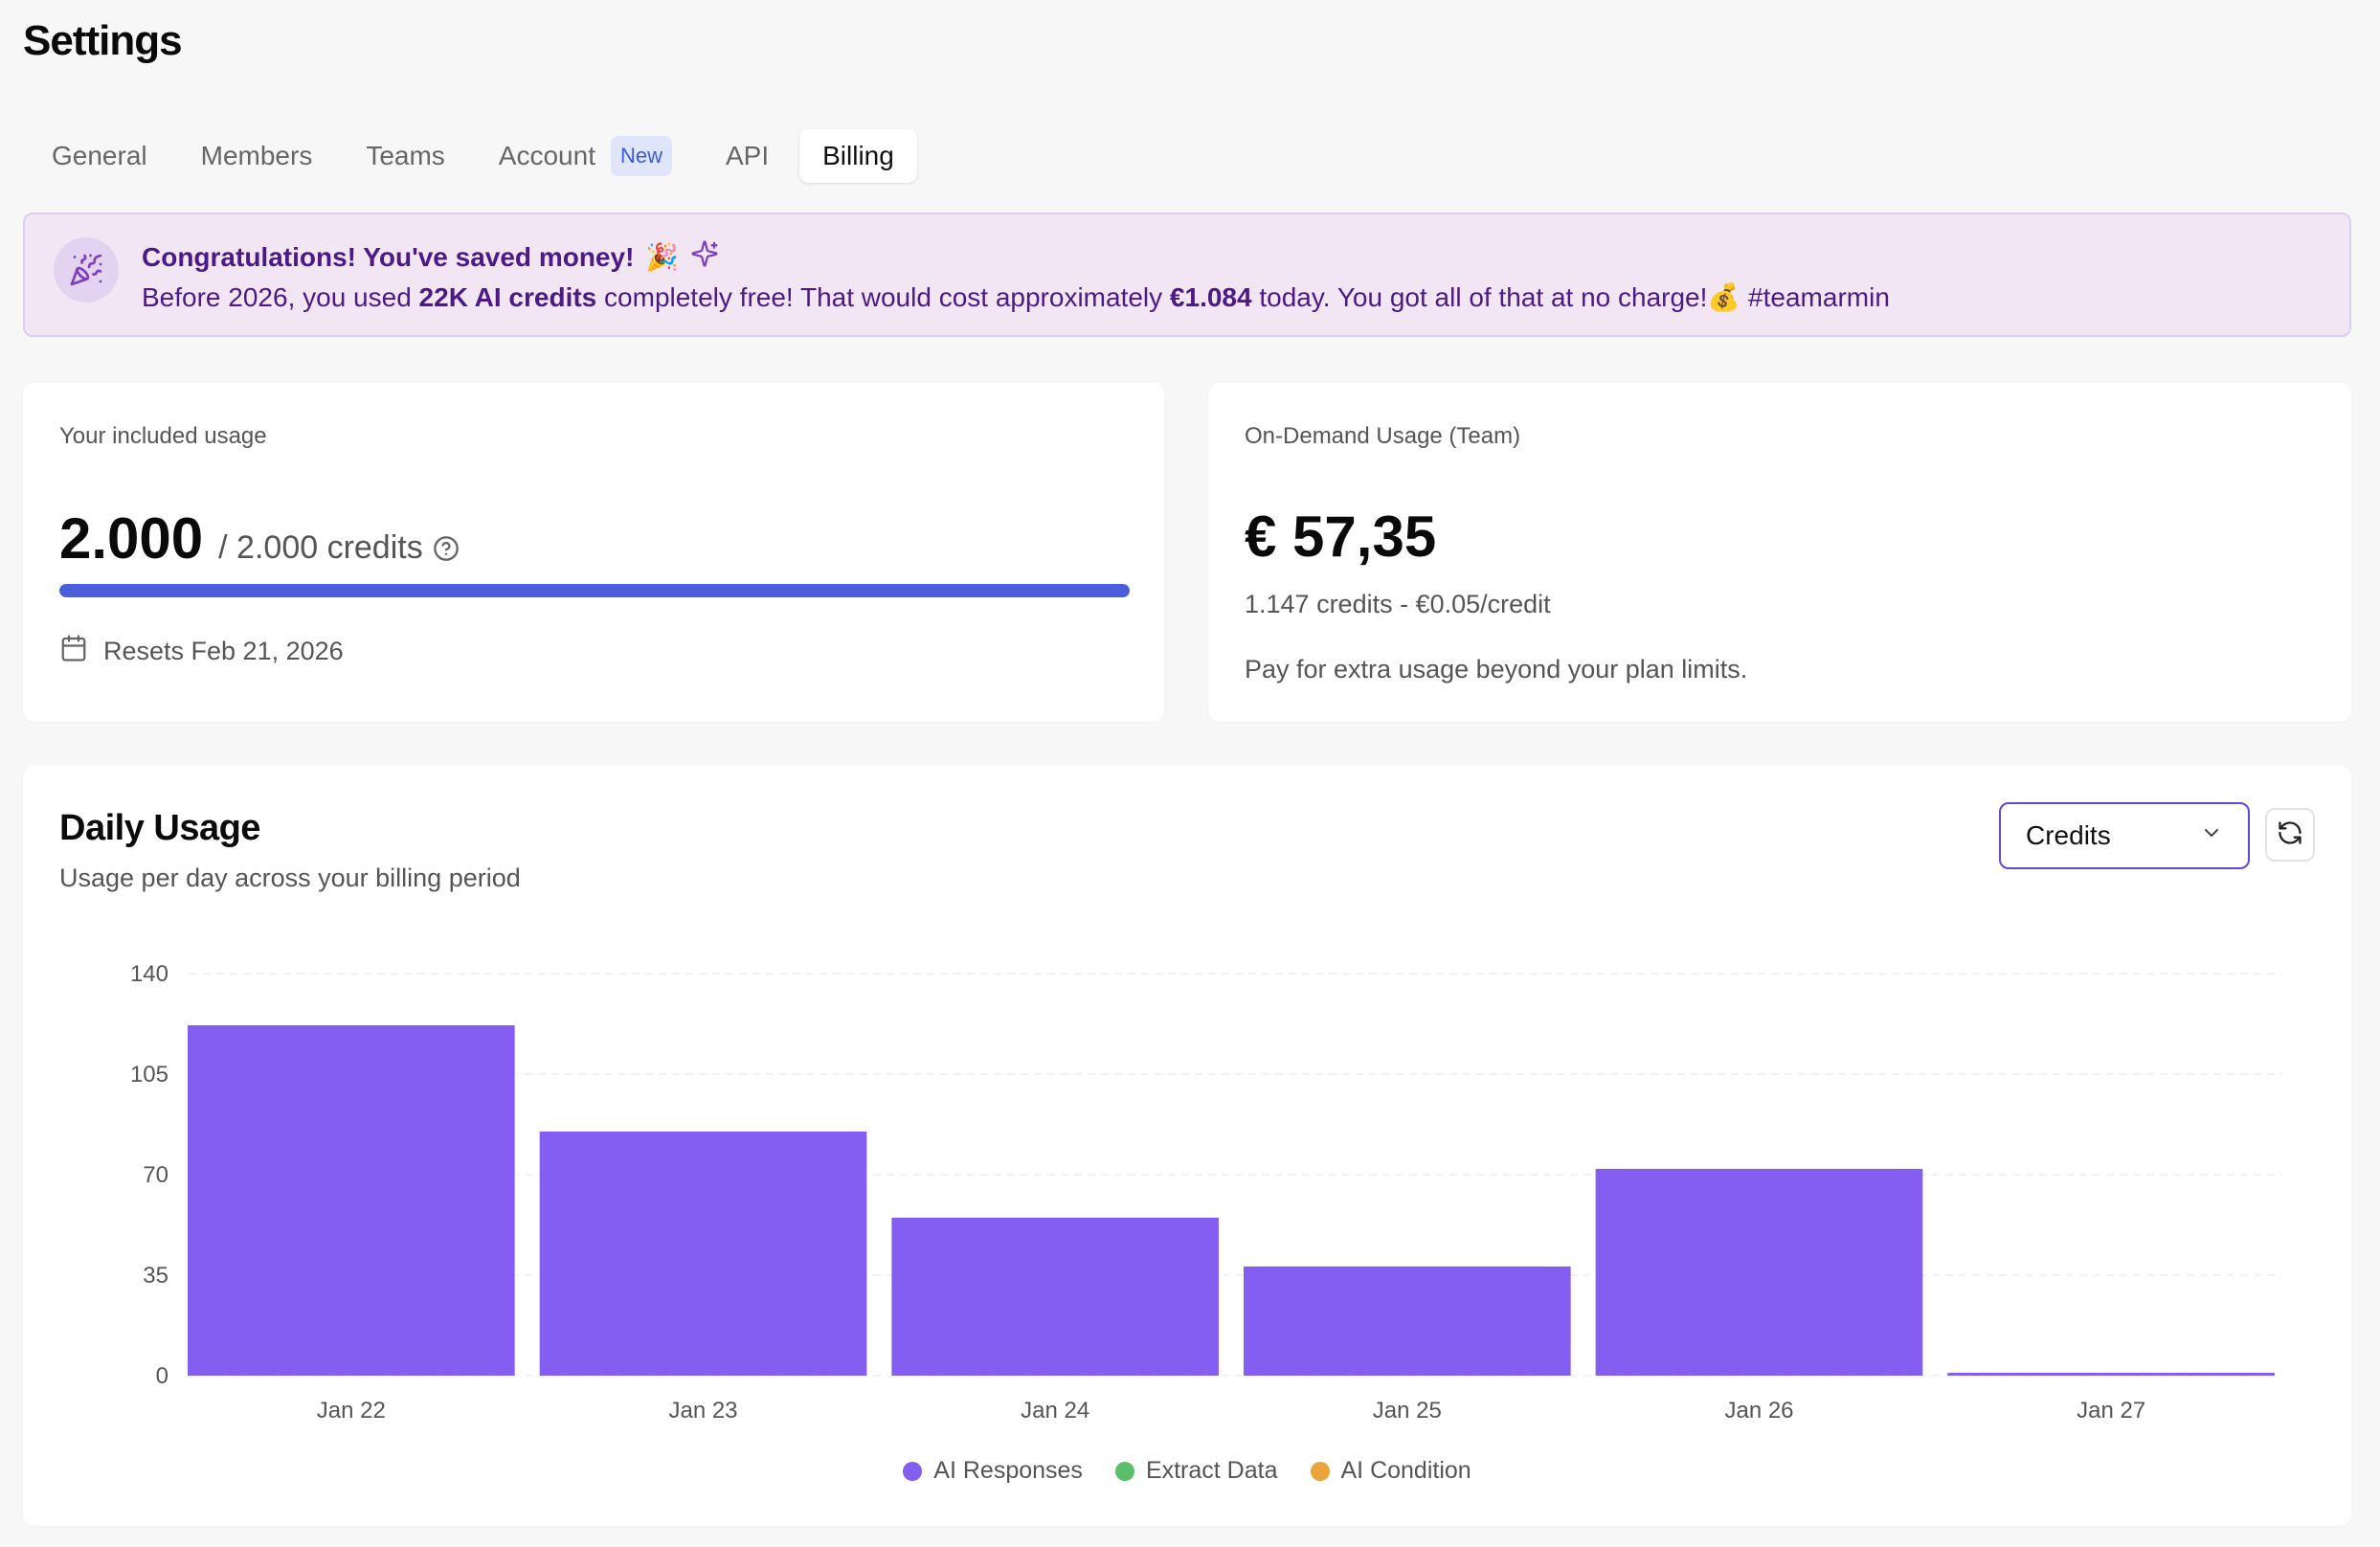 This screenshot has width=2380, height=1547. I want to click on banner-credits-amount: 22K AI credits, so click(508, 297).